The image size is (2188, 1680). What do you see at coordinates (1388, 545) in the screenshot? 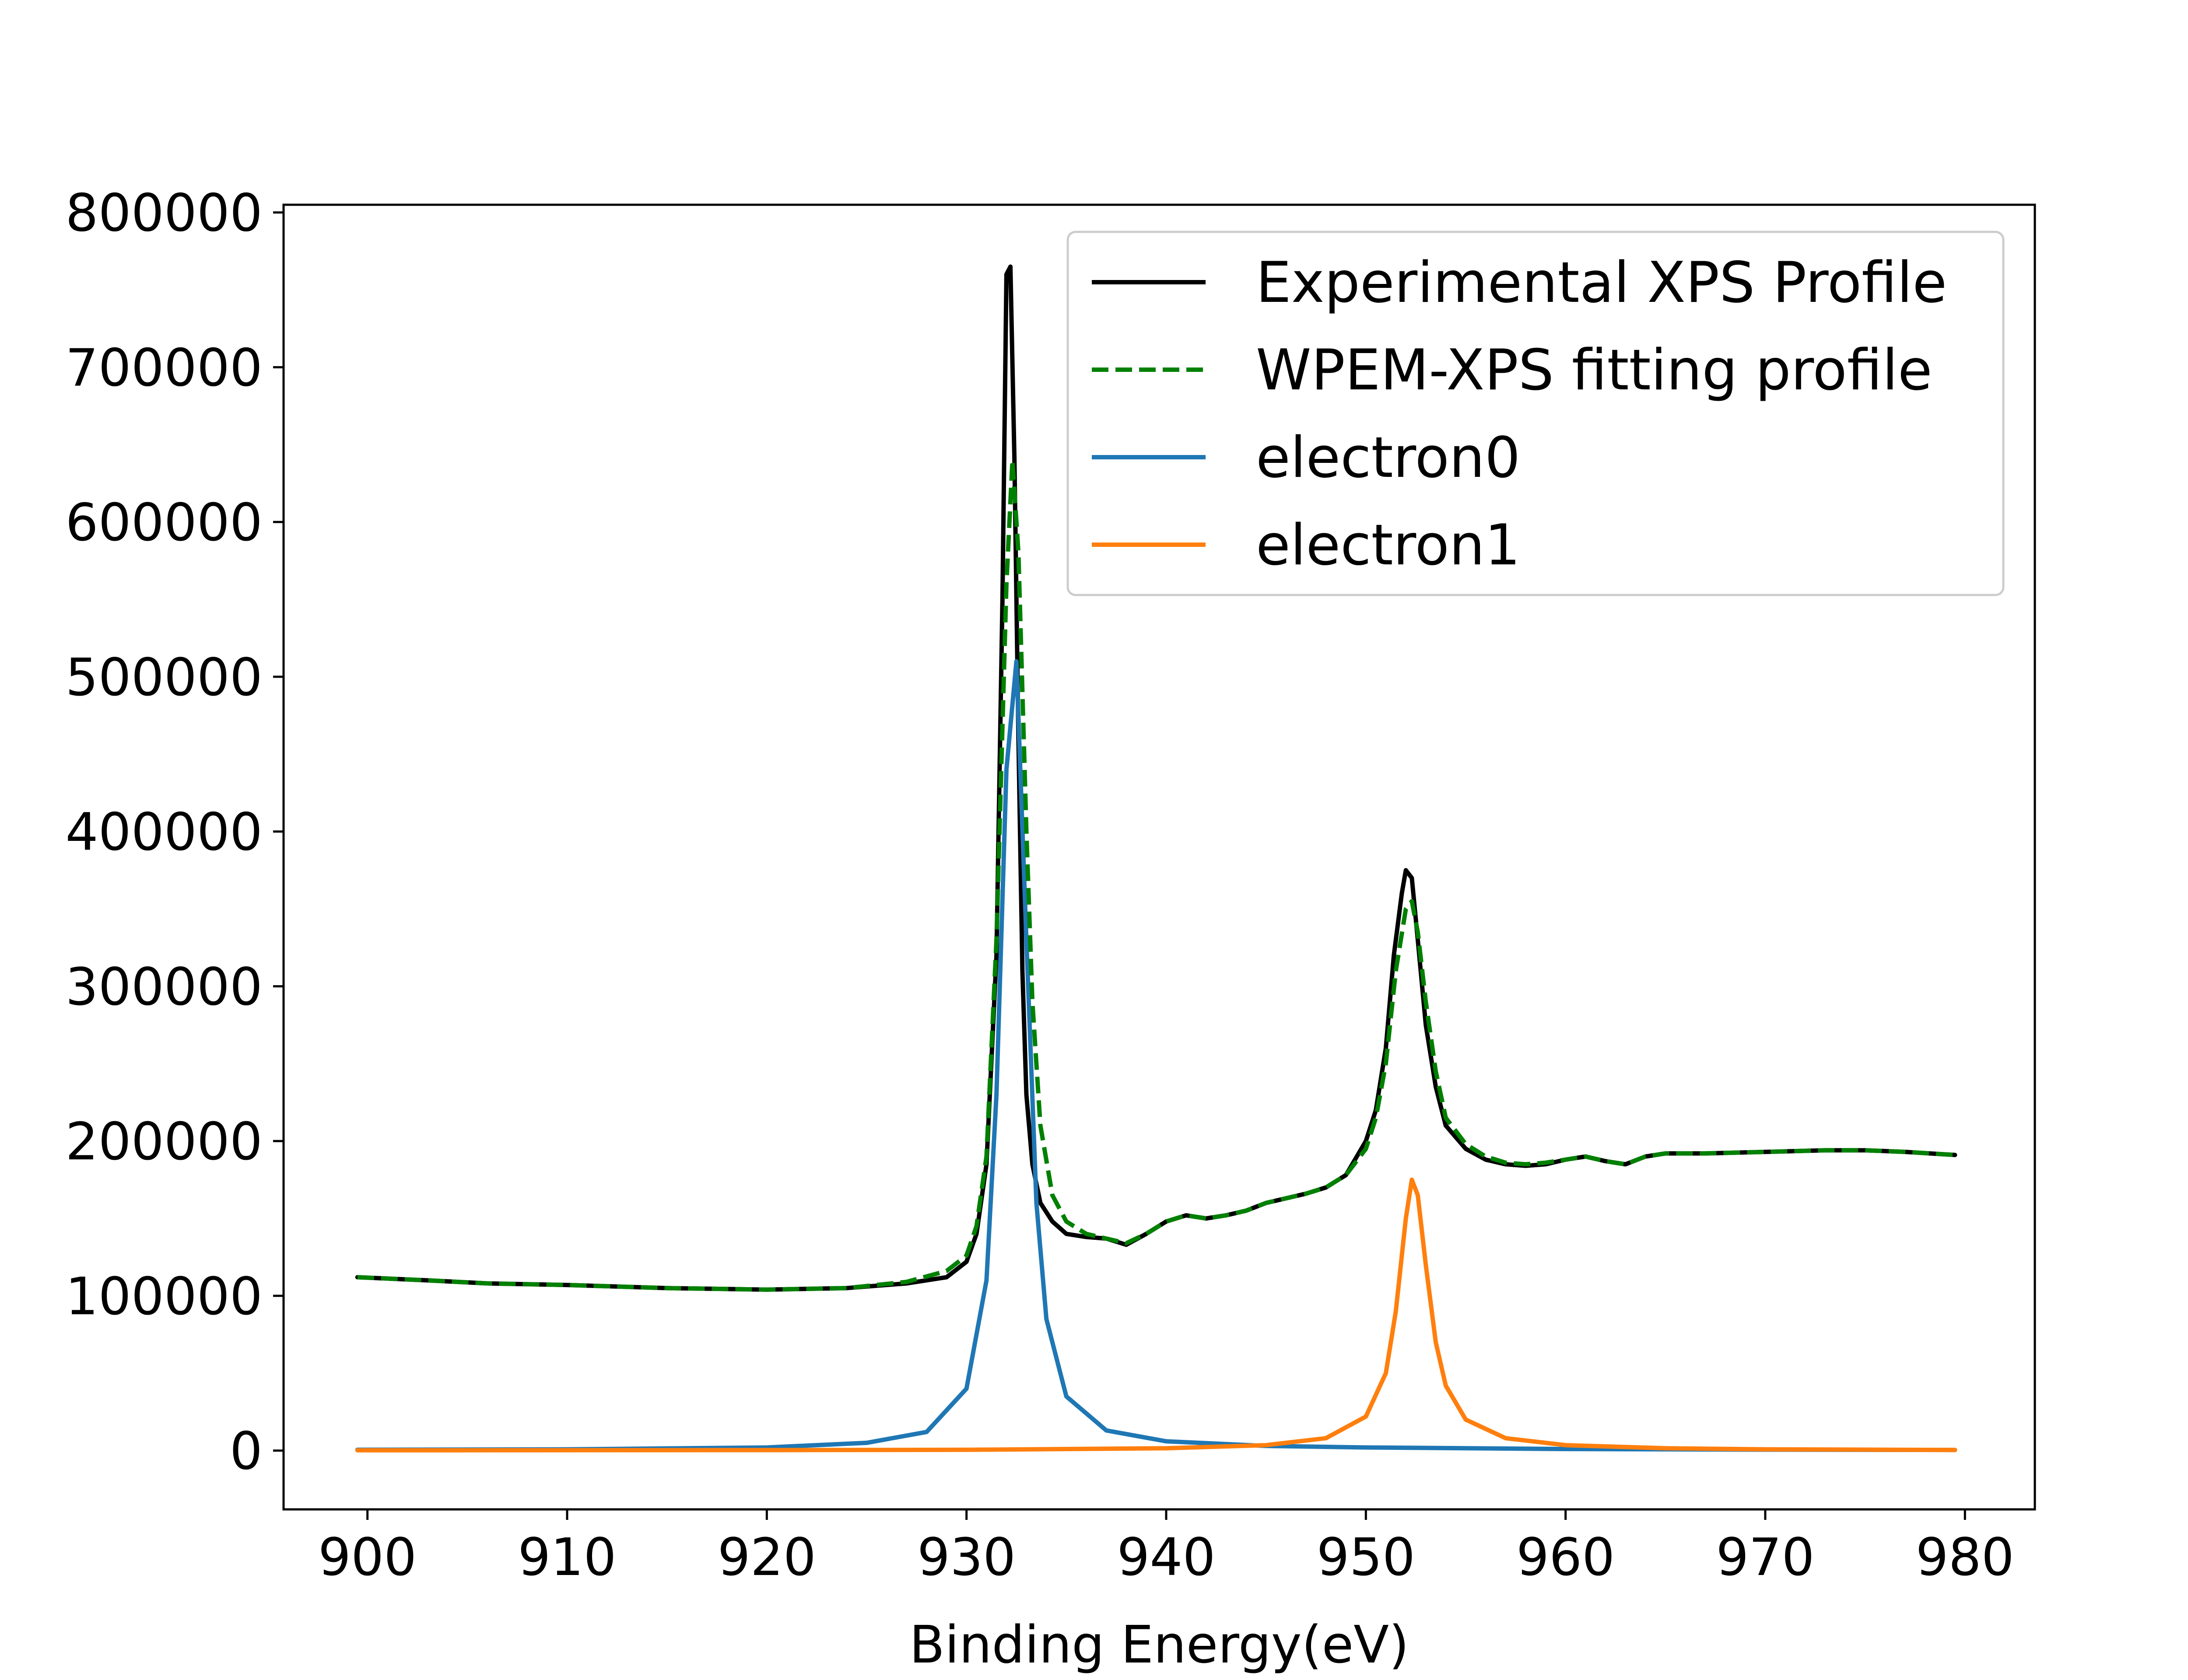
I see `legend-label: electron1` at bounding box center [1388, 545].